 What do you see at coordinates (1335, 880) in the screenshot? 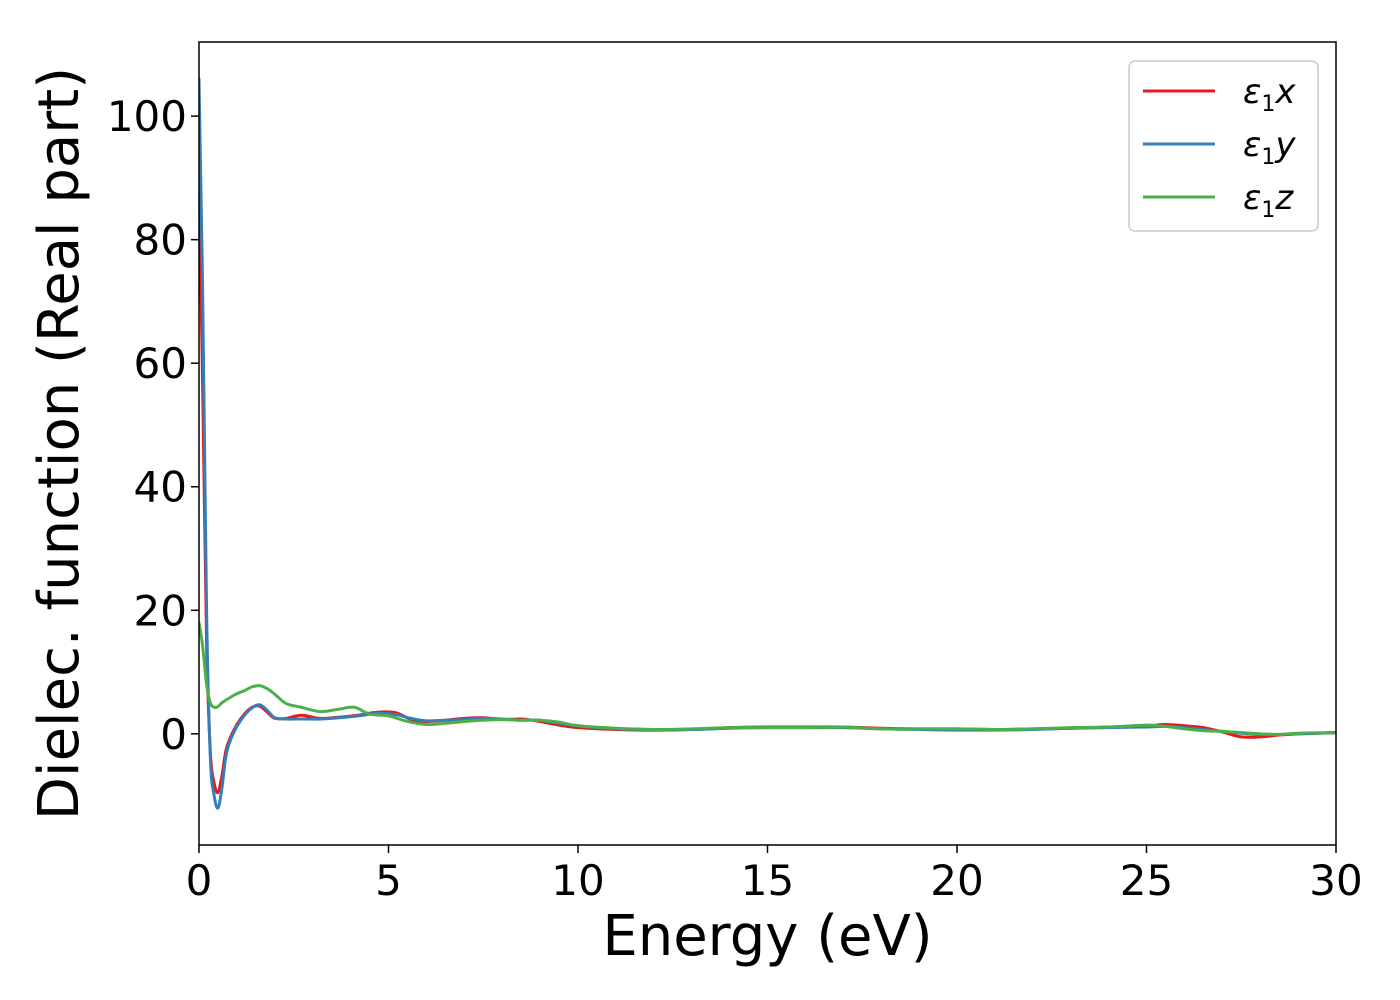
I see `x-tick-label: 30` at bounding box center [1335, 880].